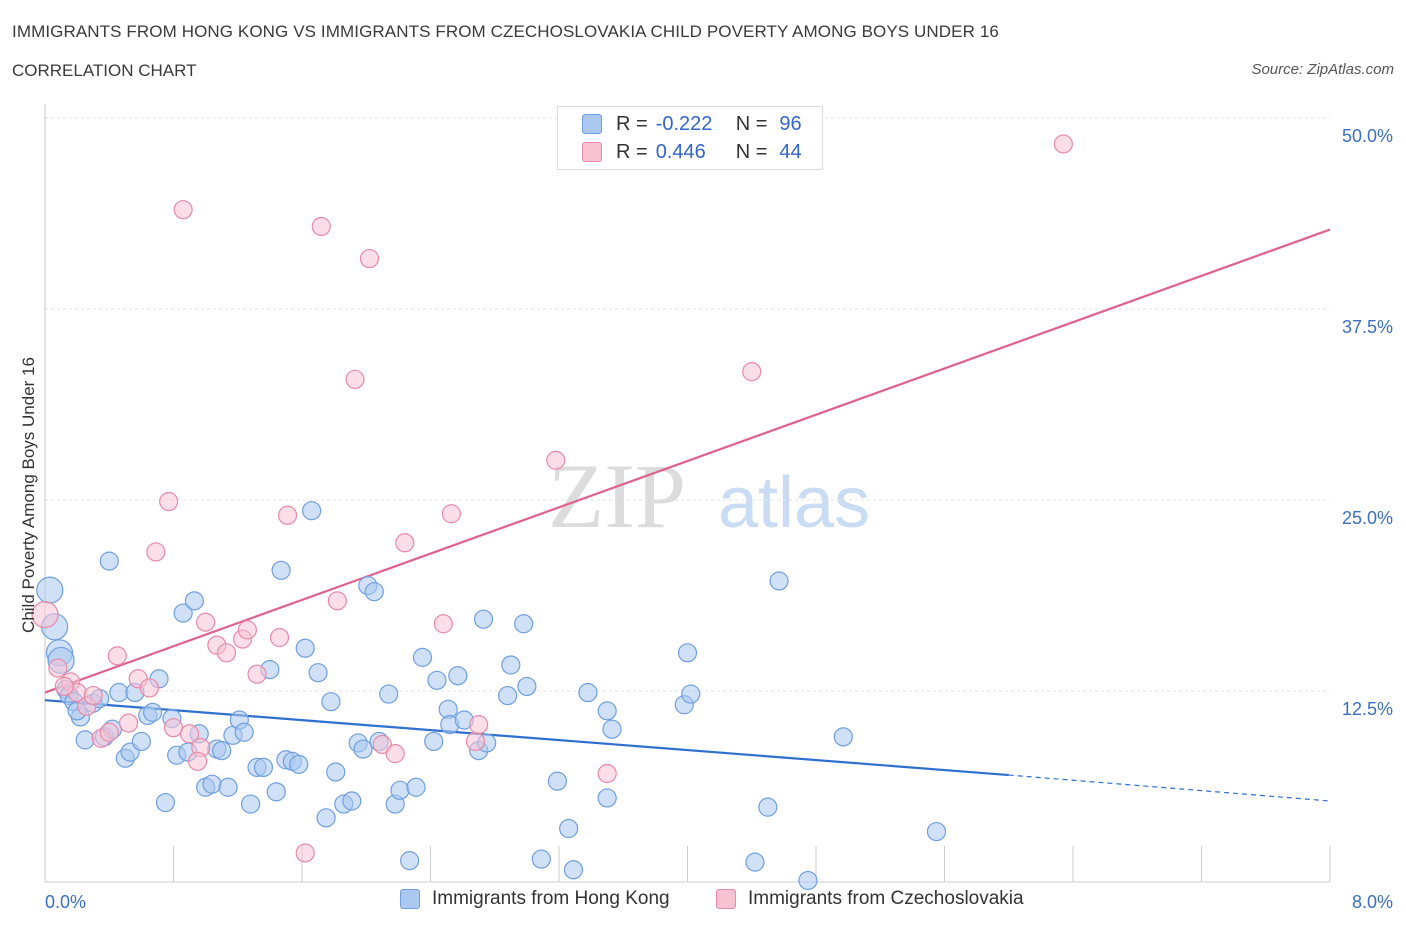 The width and height of the screenshot is (1406, 930). What do you see at coordinates (1367, 327) in the screenshot?
I see `y-tick-label: 37.5%` at bounding box center [1367, 327].